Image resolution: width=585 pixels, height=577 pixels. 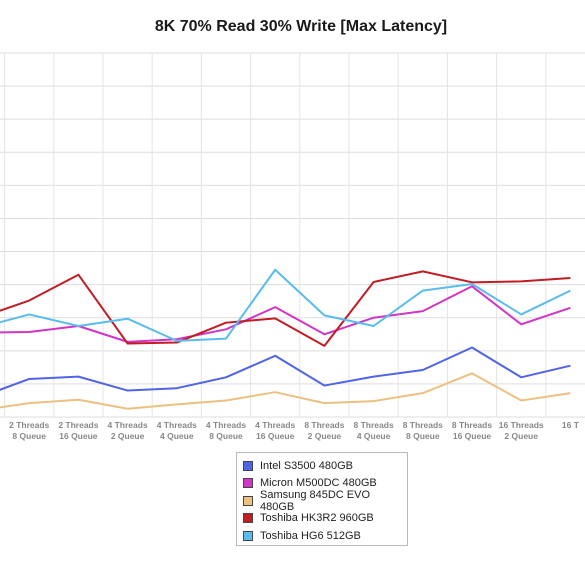 What do you see at coordinates (571, 425) in the screenshot?
I see `x-tick-label: 16 T` at bounding box center [571, 425].